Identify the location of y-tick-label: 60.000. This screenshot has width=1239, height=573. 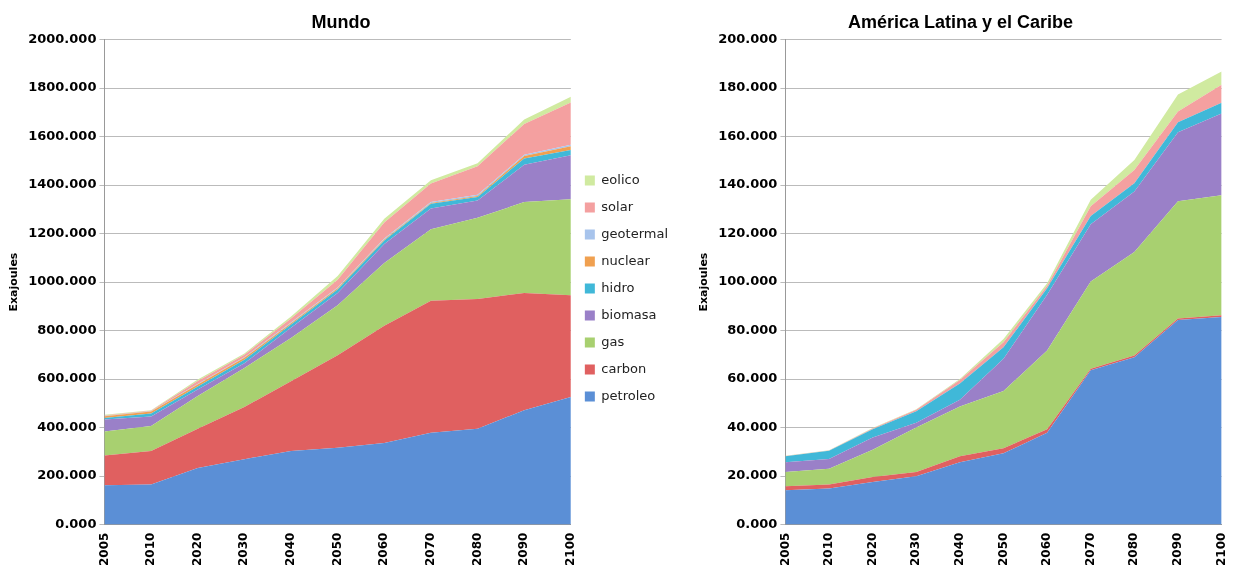
(752, 378).